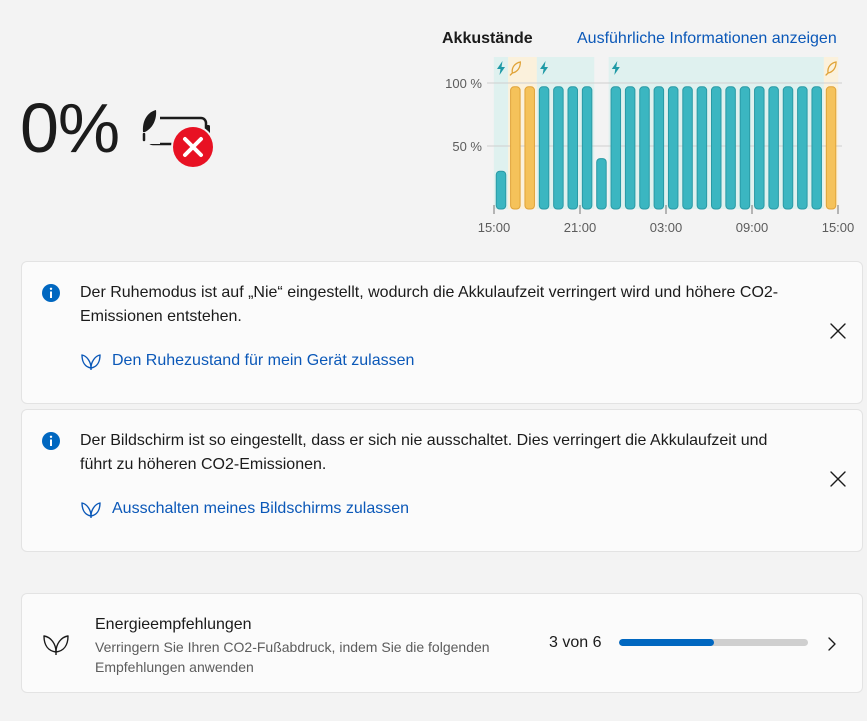 The height and width of the screenshot is (721, 867). I want to click on chart-x-tick-label: 21:00, so click(580, 227).